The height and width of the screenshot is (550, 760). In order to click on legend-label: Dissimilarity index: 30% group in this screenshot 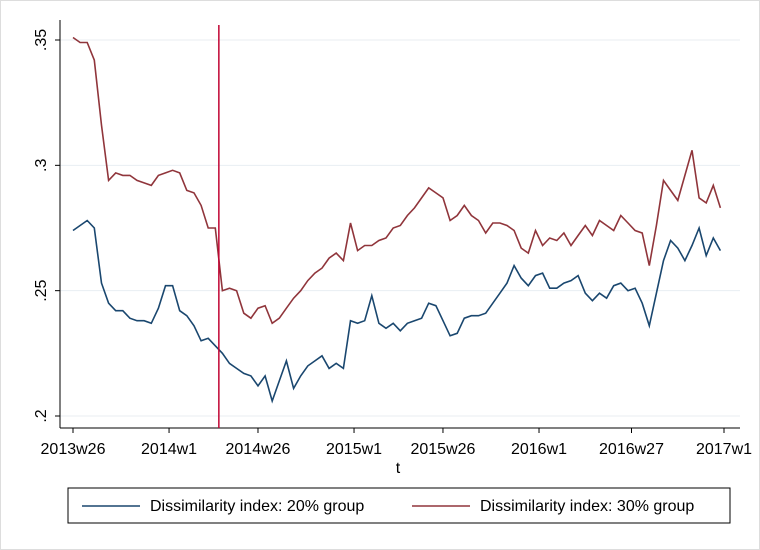, I will do `click(587, 506)`.